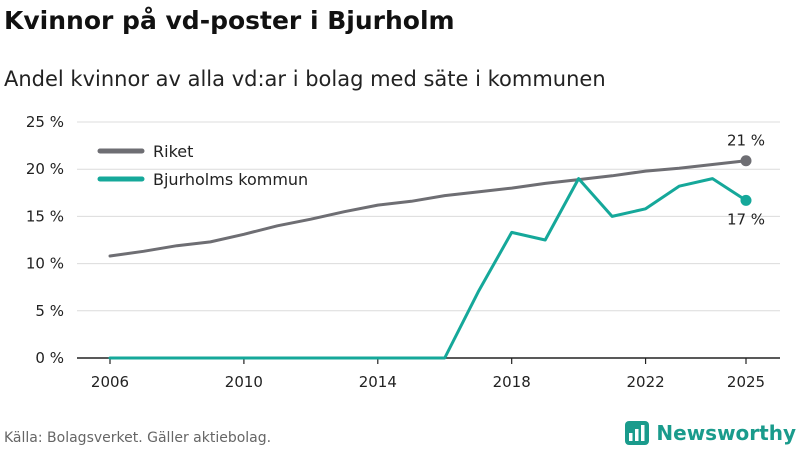 The height and width of the screenshot is (450, 800). Describe the element at coordinates (726, 433) in the screenshot. I see `brand-name: Newsworthy` at that location.